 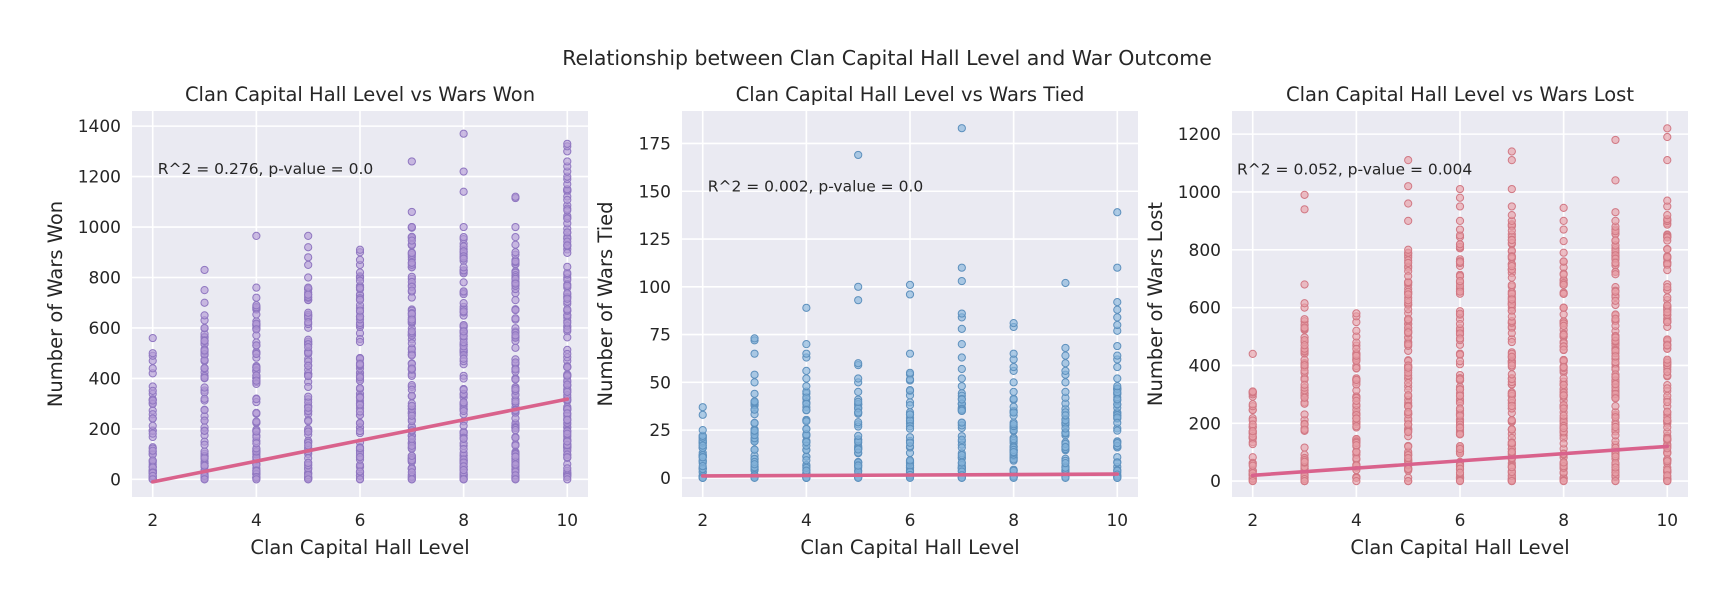 I want to click on y-tick-label: 75, so click(x=660, y=336).